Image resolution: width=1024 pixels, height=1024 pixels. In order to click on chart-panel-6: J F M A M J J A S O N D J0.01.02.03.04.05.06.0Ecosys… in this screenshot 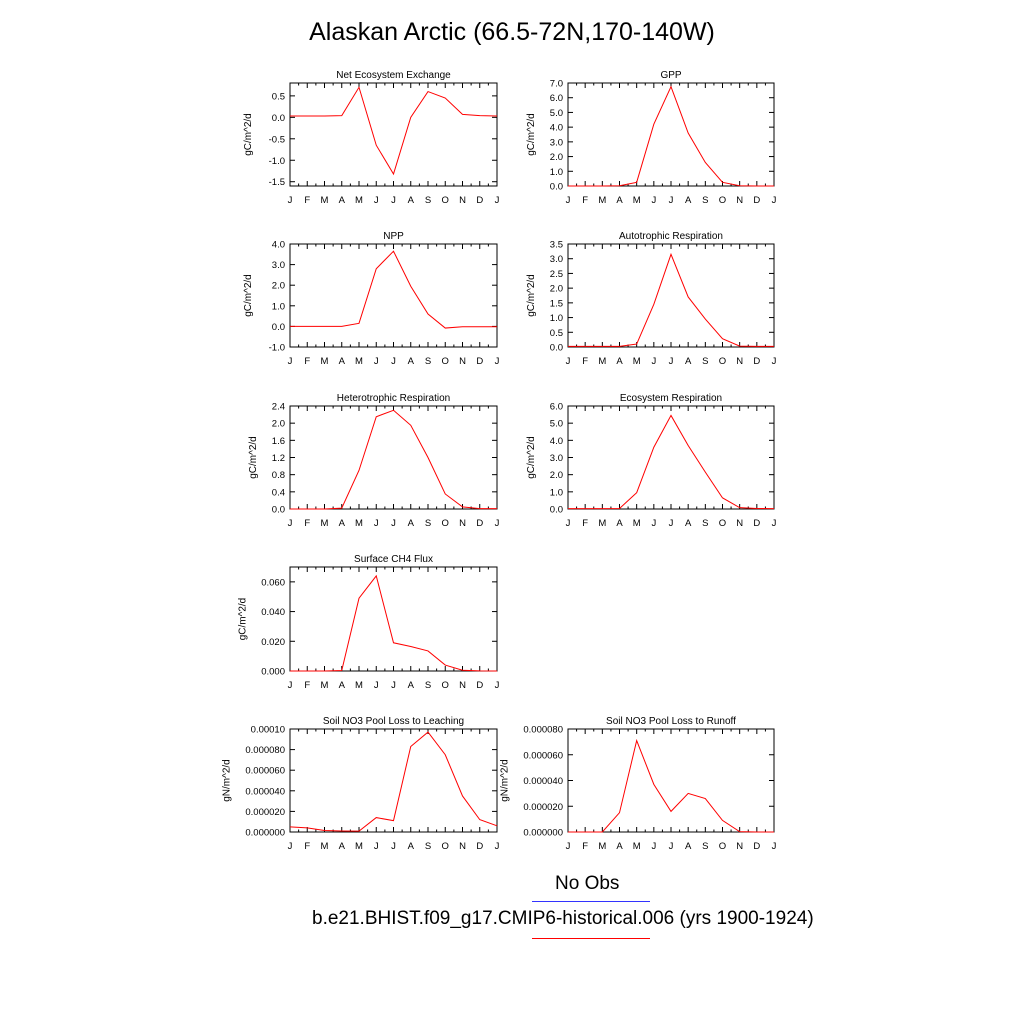, I will do `click(651, 461)`.